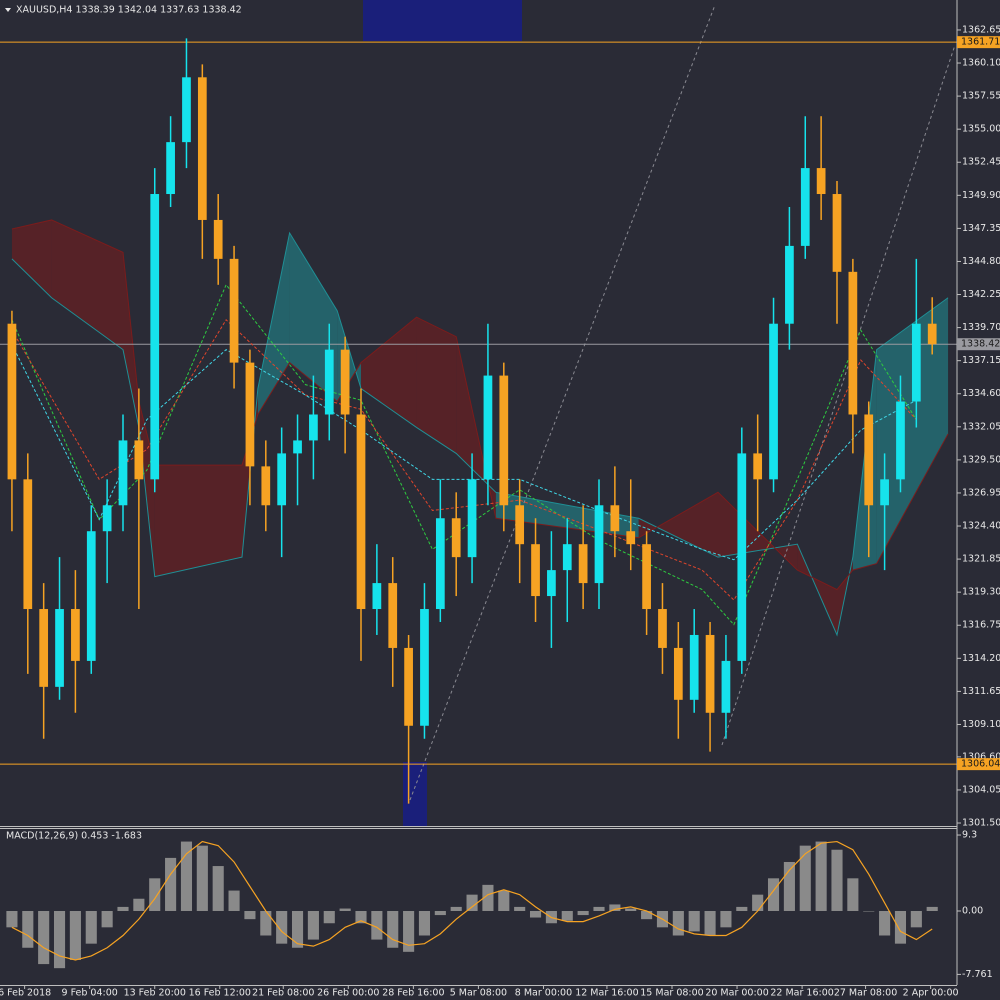 The height and width of the screenshot is (1000, 1000). What do you see at coordinates (74, 836) in the screenshot?
I see `macd-title: MACD(12,26,9) 0.453 -1.683` at bounding box center [74, 836].